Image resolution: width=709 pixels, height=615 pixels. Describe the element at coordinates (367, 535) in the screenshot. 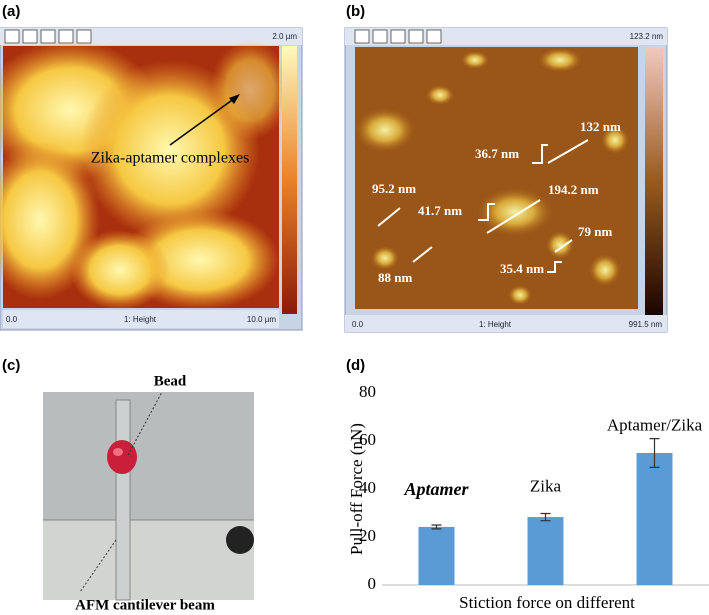

I see `y-tick-label: 20` at that location.